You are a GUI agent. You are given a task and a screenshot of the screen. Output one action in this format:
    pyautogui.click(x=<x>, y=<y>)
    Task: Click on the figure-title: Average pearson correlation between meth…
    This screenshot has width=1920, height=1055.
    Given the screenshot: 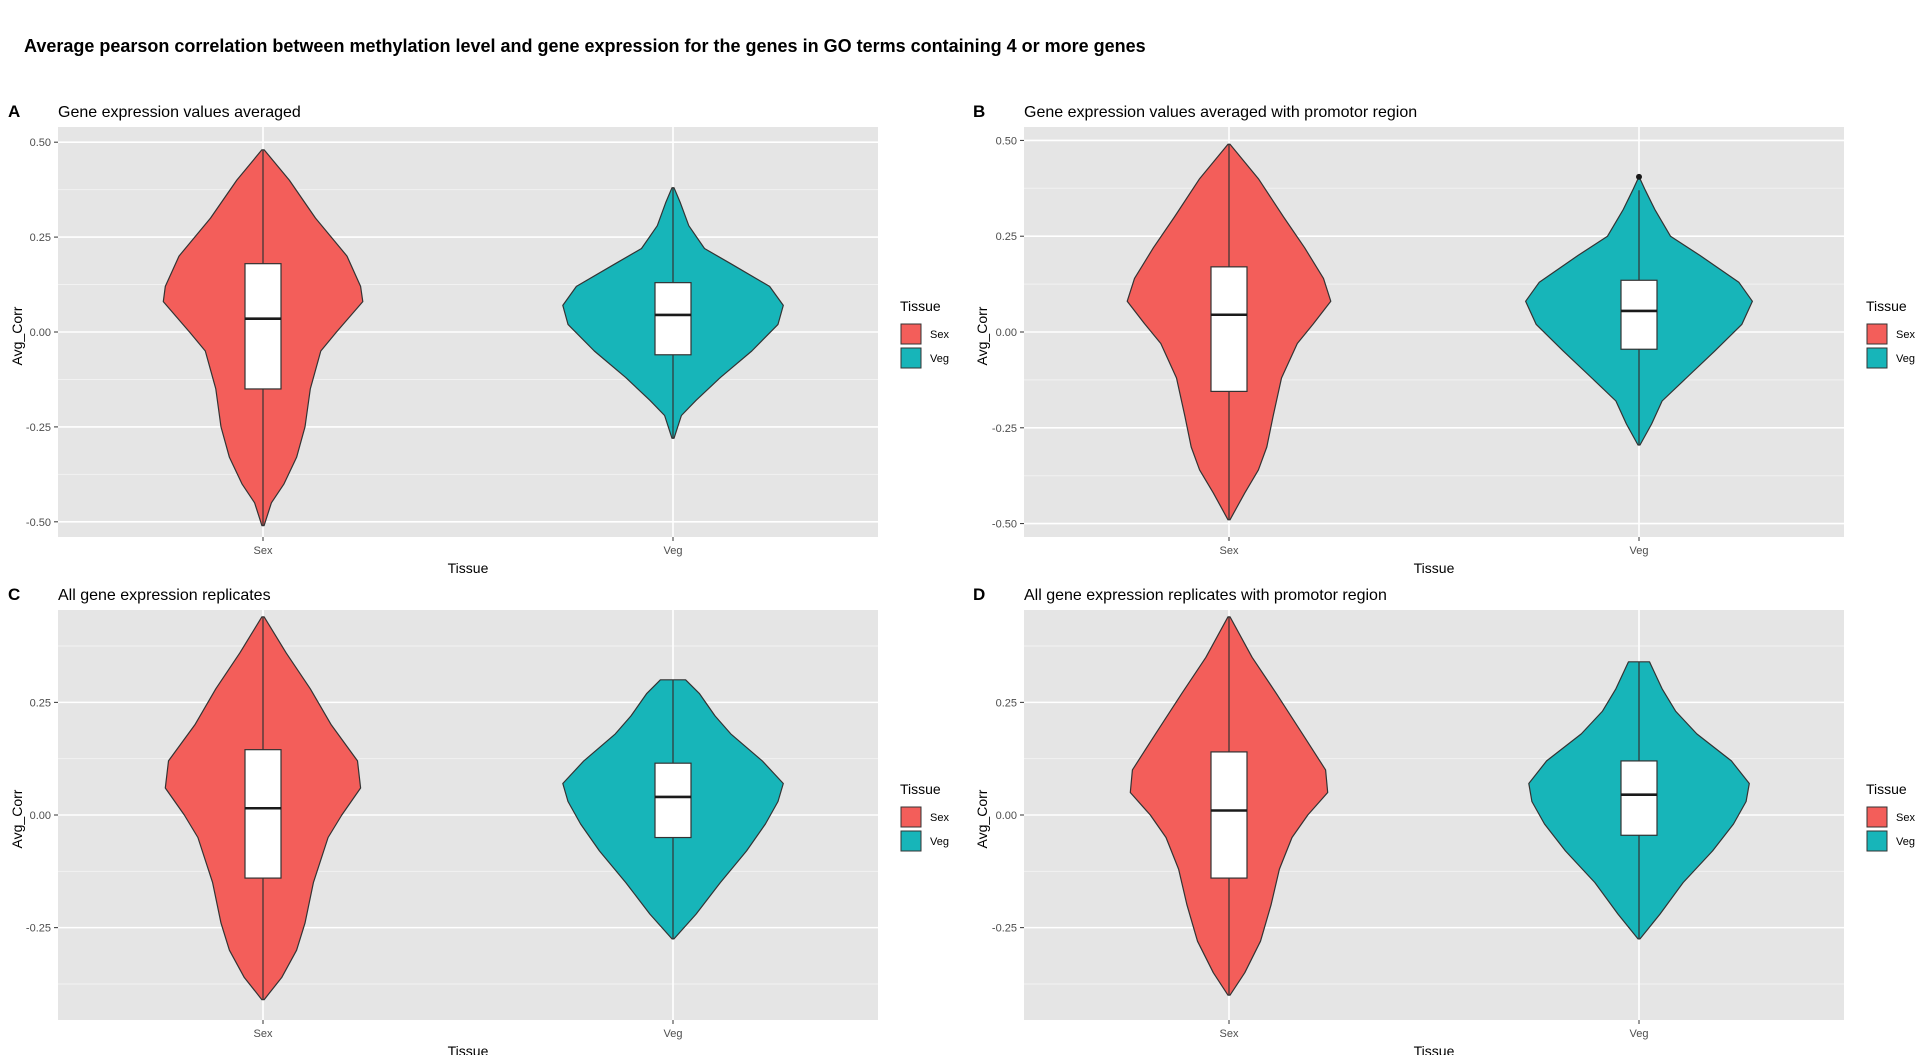 What is the action you would take?
    pyautogui.click(x=585, y=46)
    